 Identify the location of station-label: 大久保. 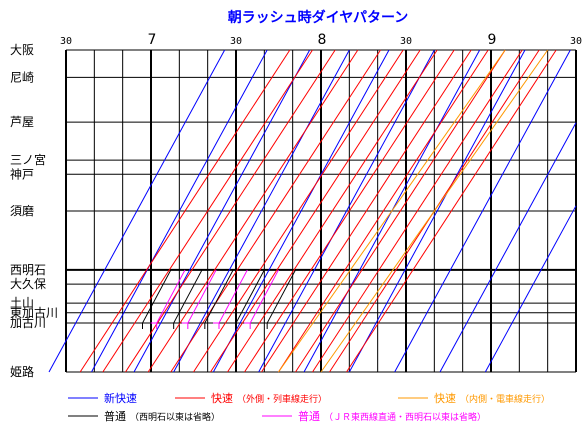
(28, 284).